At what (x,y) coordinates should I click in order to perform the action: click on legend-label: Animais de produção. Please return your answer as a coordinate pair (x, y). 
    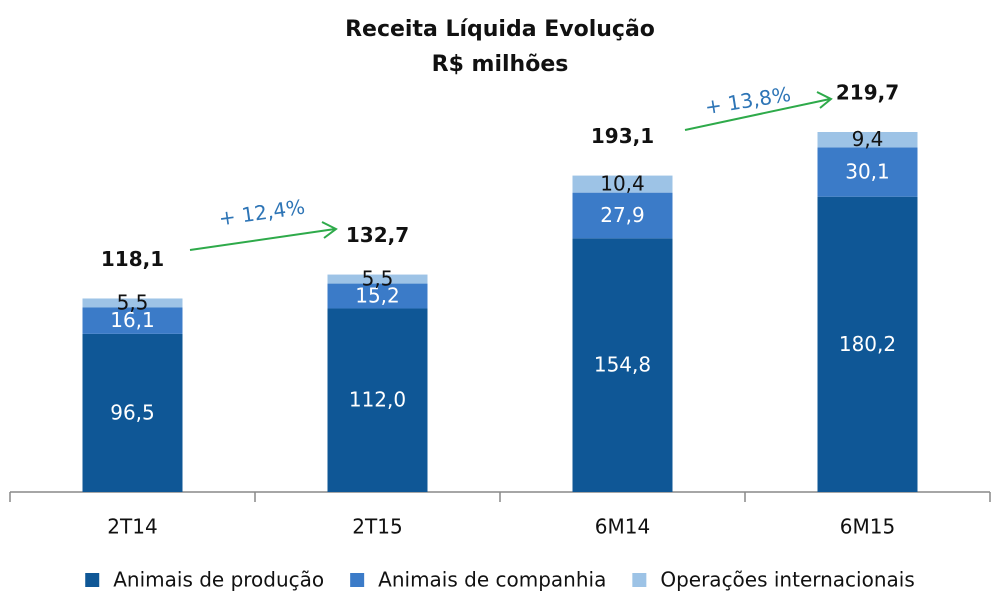
    Looking at the image, I should click on (218, 580).